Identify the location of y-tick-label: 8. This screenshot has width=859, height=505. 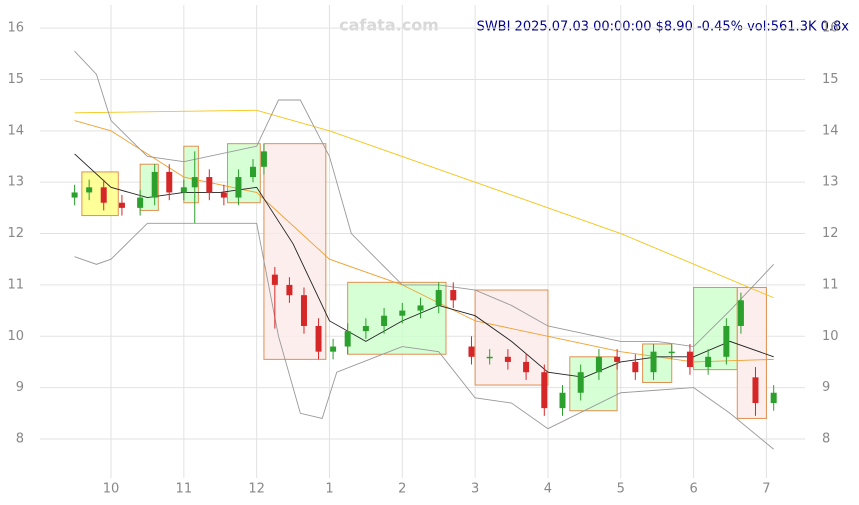
(20, 438).